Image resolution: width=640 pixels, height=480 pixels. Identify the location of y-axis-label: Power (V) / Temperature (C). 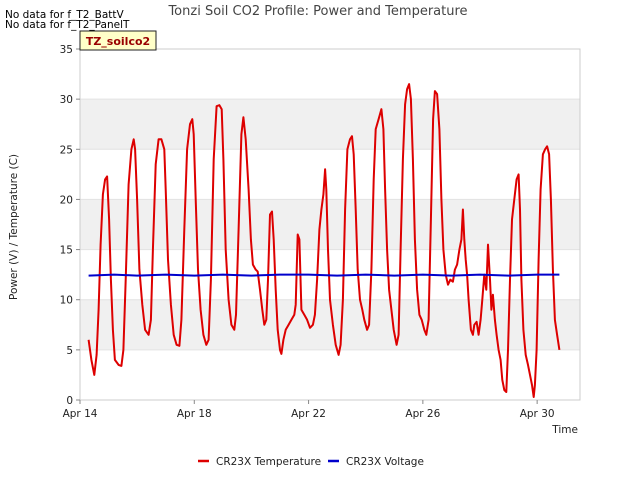
(14, 227).